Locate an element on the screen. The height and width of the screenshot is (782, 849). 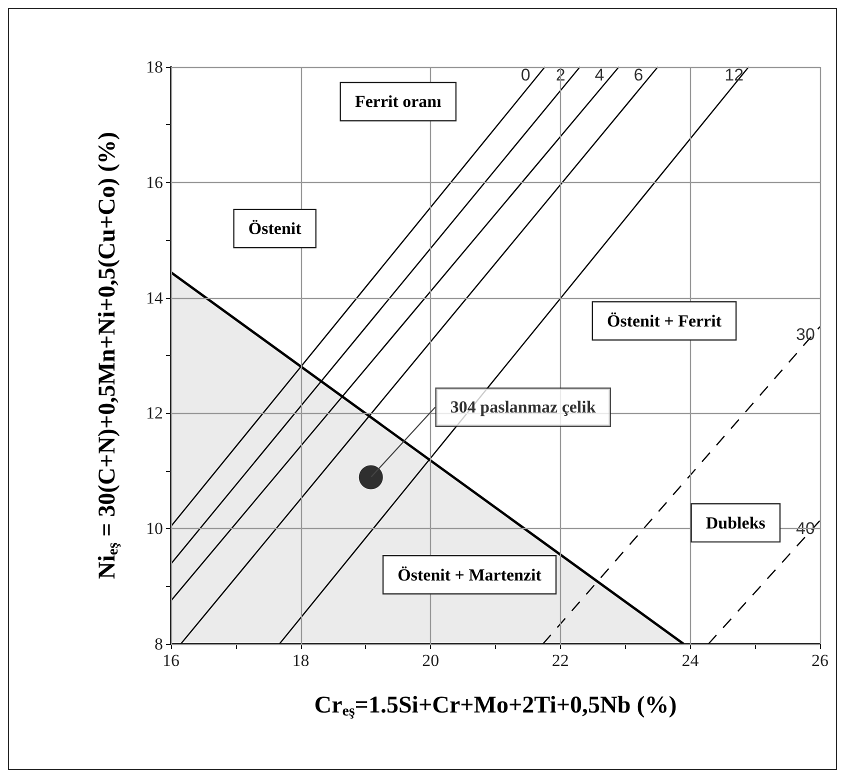
y-tick-label: 10 is located at coordinates (154, 528).